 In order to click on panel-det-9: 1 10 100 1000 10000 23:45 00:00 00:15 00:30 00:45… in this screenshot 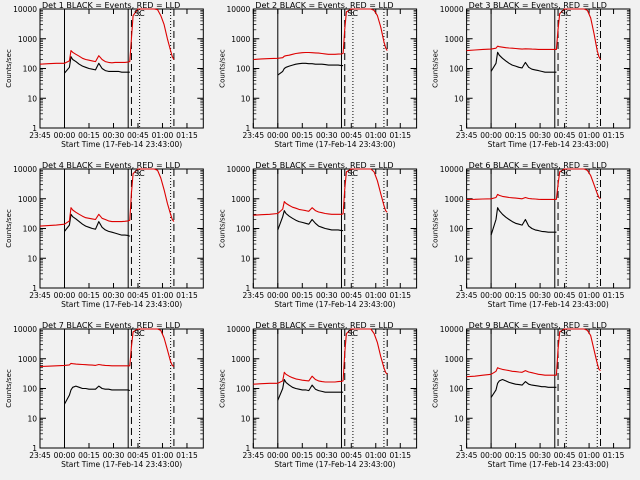, I will do `click(531, 395)`.